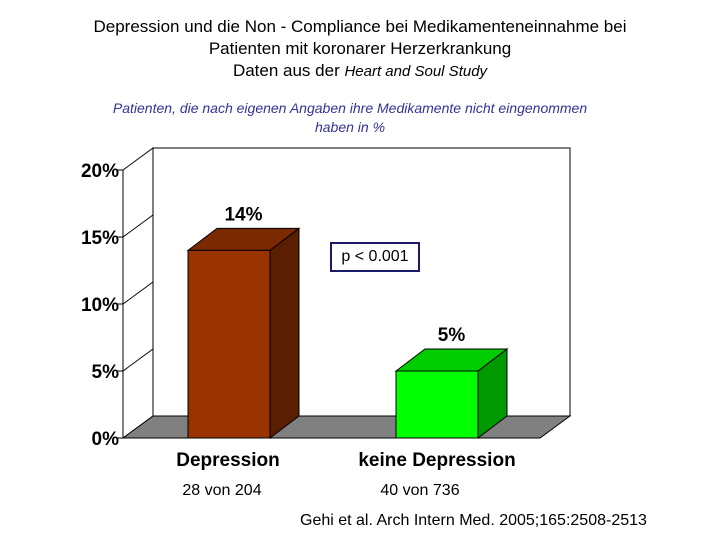  Describe the element at coordinates (243, 214) in the screenshot. I see `data-label-depression: 14%` at that location.